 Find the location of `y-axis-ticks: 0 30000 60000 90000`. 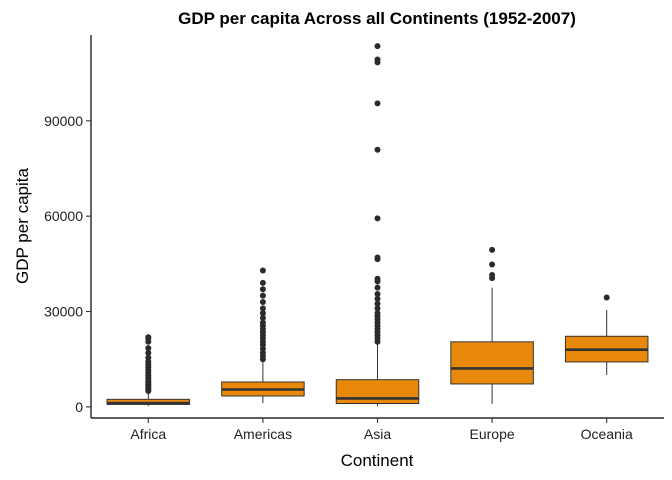

y-axis-ticks: 0 30000 60000 90000 is located at coordinates (67, 264).